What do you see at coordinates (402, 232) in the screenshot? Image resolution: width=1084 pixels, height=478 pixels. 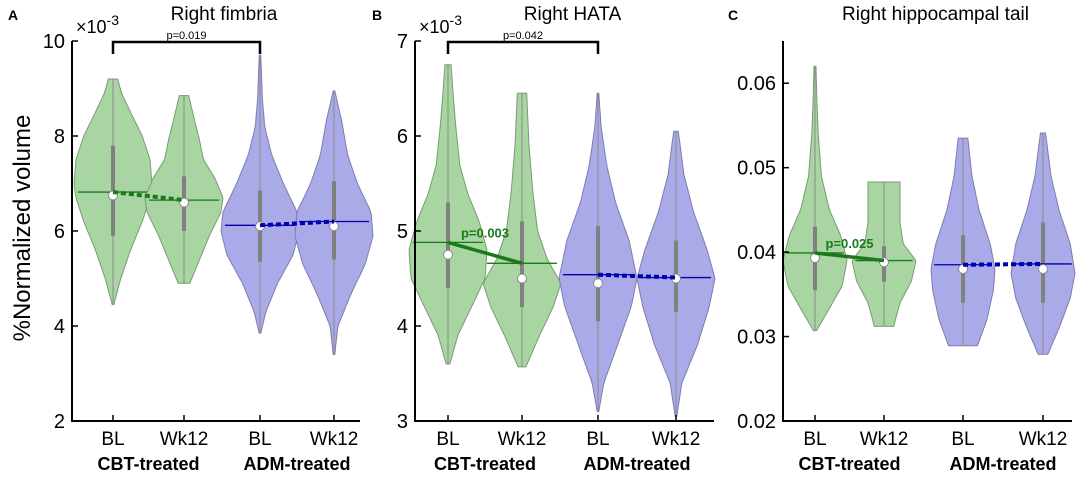 I see `y-tick-label: 5` at bounding box center [402, 232].